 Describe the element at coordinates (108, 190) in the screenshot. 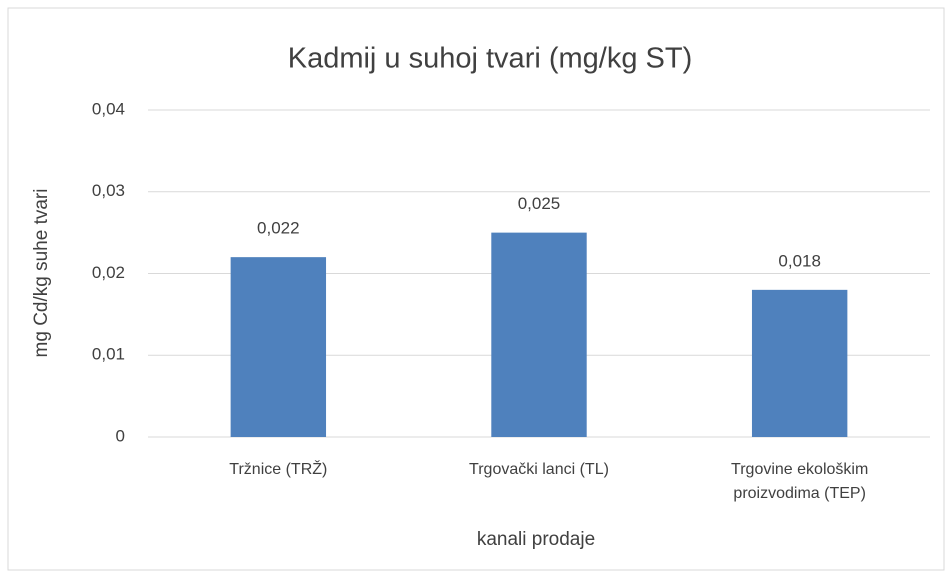

I see `y-tick-label: 0,03` at that location.